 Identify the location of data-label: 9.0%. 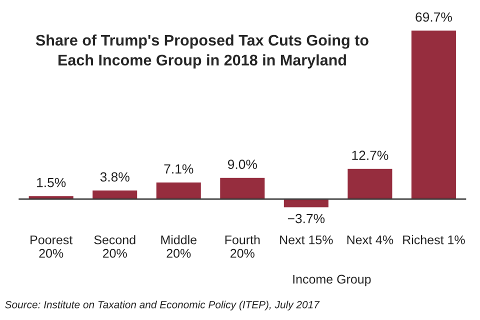
(242, 165).